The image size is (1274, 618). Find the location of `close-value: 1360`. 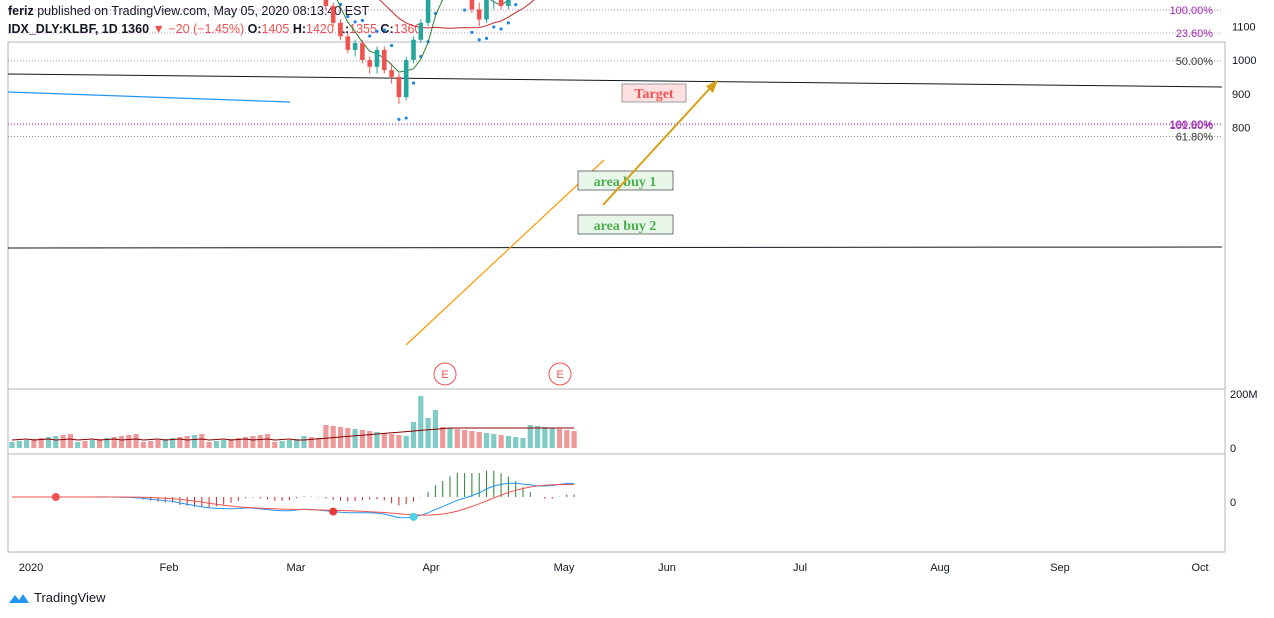

close-value: 1360 is located at coordinates (407, 29).